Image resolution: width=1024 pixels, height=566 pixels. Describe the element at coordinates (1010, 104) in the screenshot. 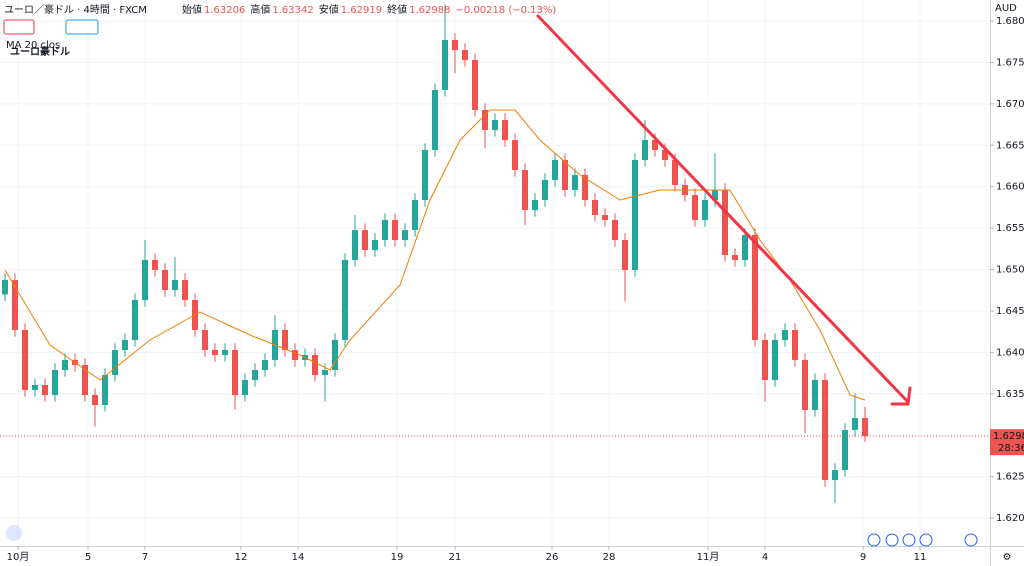

I see `y-tick-label: 1.67000` at that location.